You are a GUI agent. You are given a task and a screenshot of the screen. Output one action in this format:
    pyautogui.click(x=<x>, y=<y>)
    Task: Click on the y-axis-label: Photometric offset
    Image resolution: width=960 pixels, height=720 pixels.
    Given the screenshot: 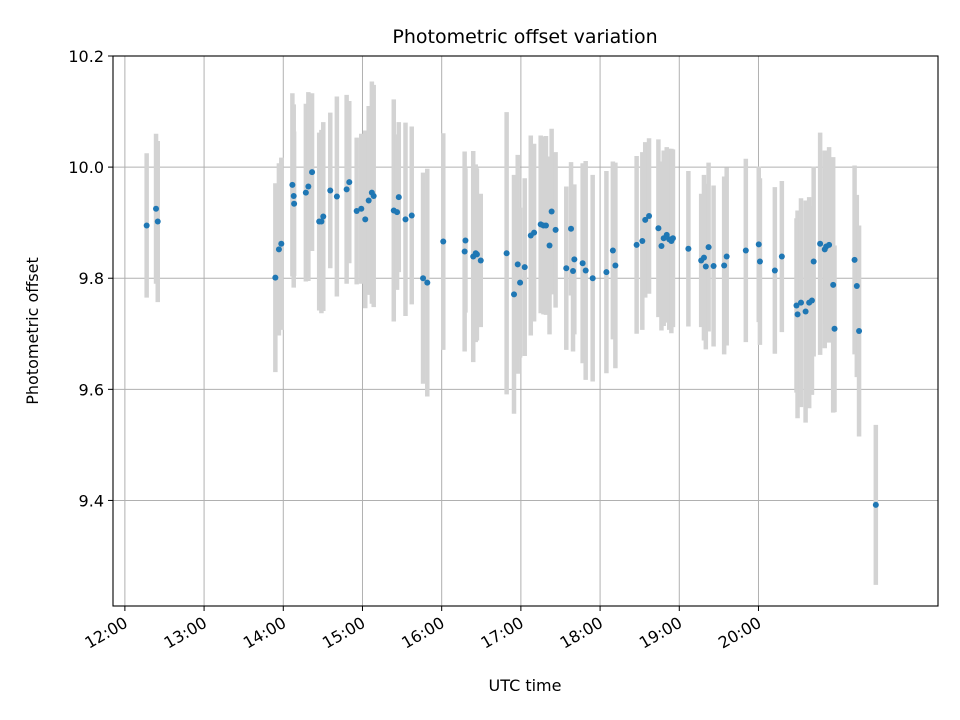 What is the action you would take?
    pyautogui.click(x=32, y=331)
    